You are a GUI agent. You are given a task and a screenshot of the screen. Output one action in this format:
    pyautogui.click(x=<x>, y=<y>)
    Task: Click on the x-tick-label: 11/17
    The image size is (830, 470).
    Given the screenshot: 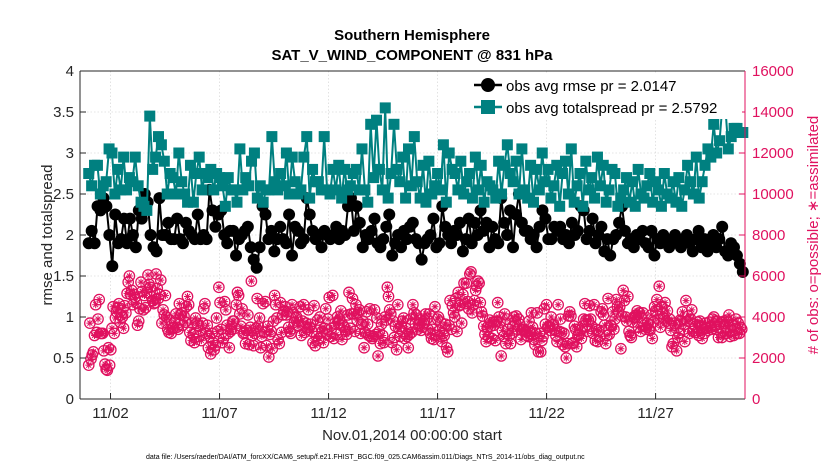 What is the action you would take?
    pyautogui.click(x=437, y=413)
    